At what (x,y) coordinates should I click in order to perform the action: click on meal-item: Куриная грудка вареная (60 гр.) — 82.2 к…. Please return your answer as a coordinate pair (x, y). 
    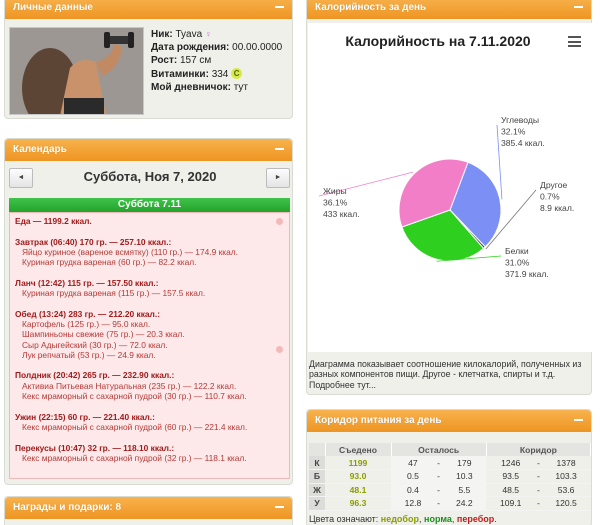
    Looking at the image, I should click on (109, 262).